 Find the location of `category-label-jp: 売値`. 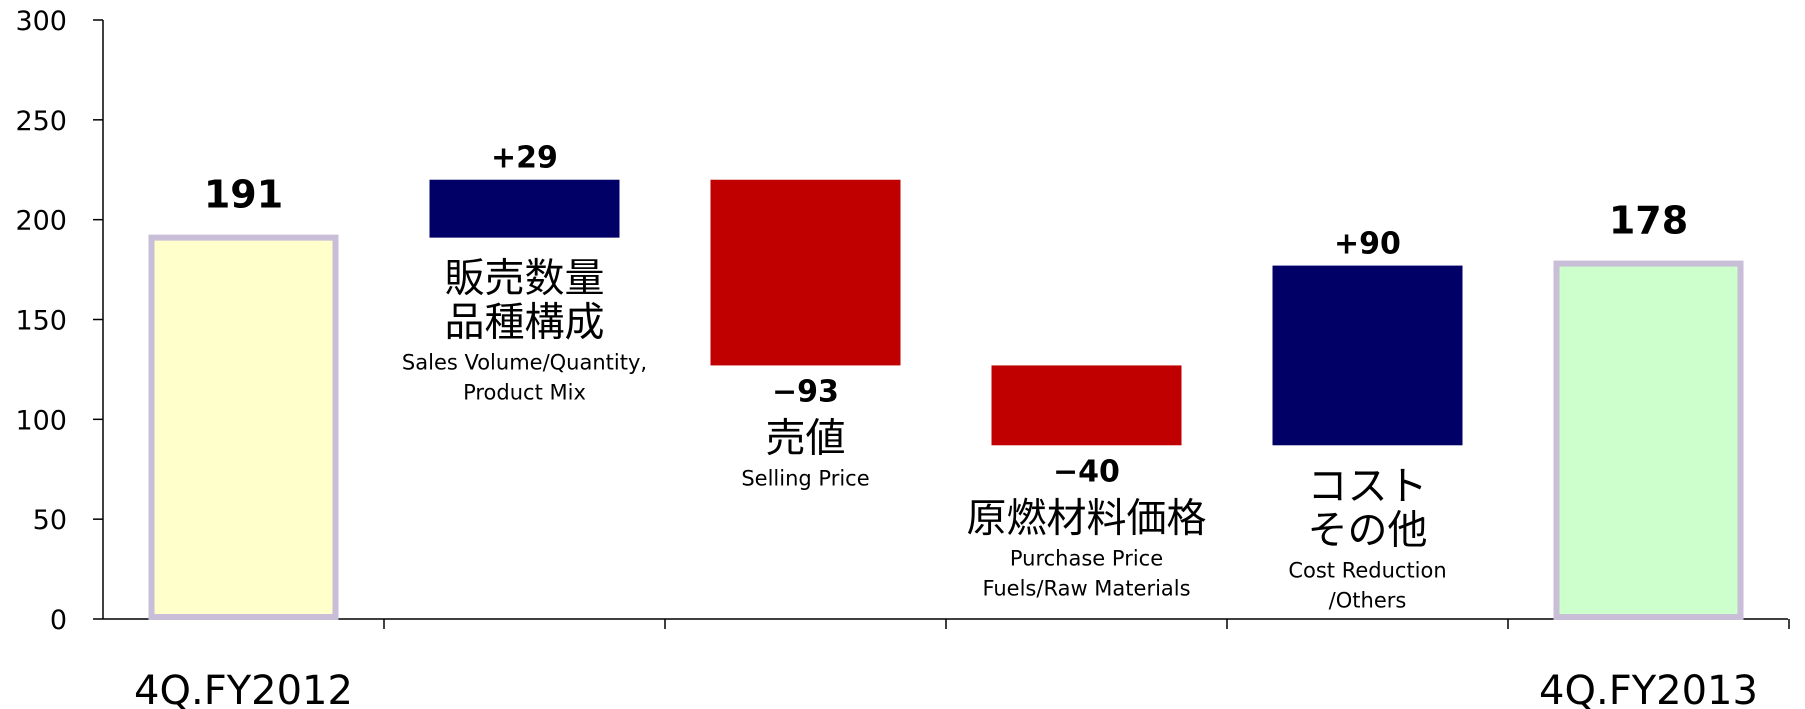

category-label-jp: 売値 is located at coordinates (806, 438).